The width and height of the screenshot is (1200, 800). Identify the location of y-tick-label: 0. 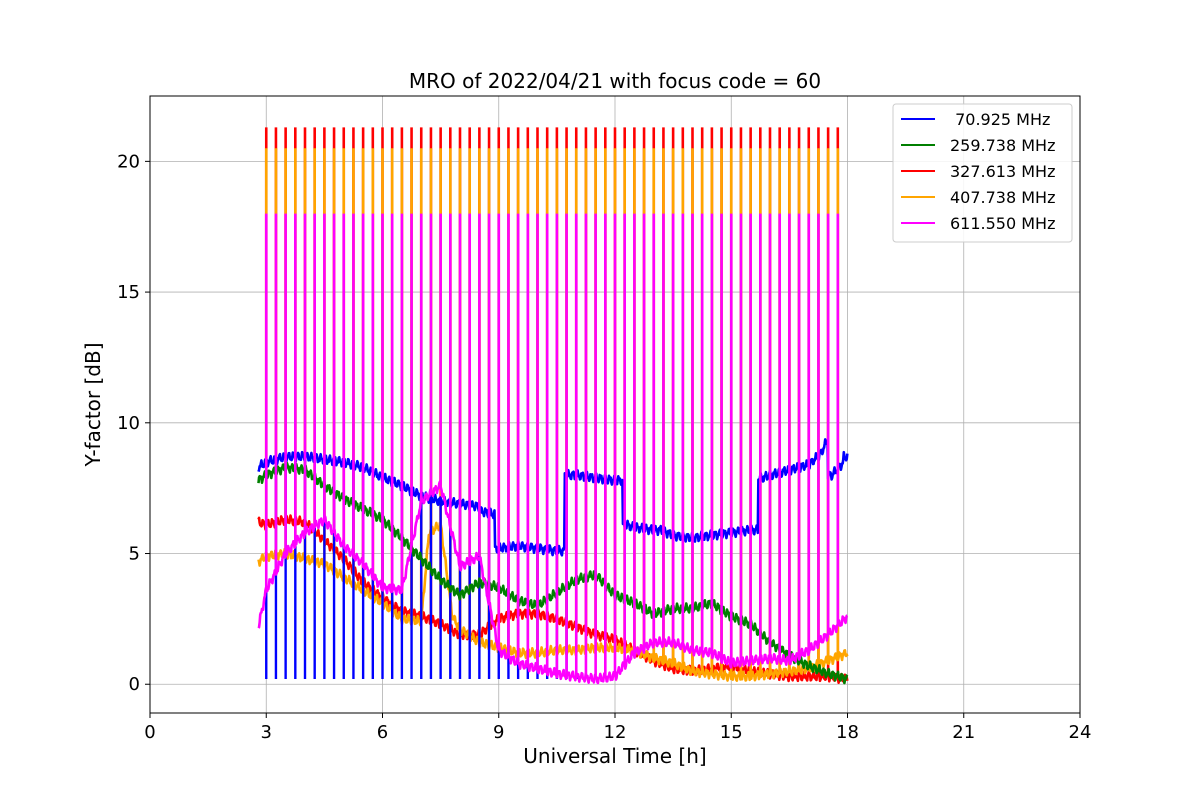
(134, 684).